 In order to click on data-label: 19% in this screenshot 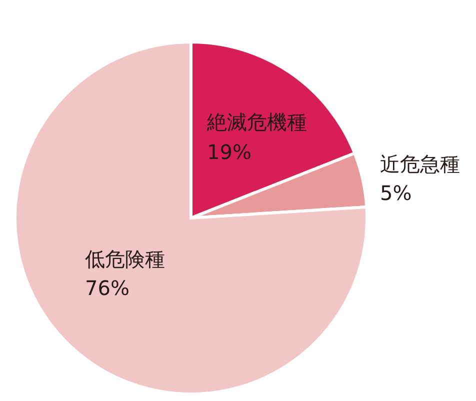, I will do `click(229, 152)`.